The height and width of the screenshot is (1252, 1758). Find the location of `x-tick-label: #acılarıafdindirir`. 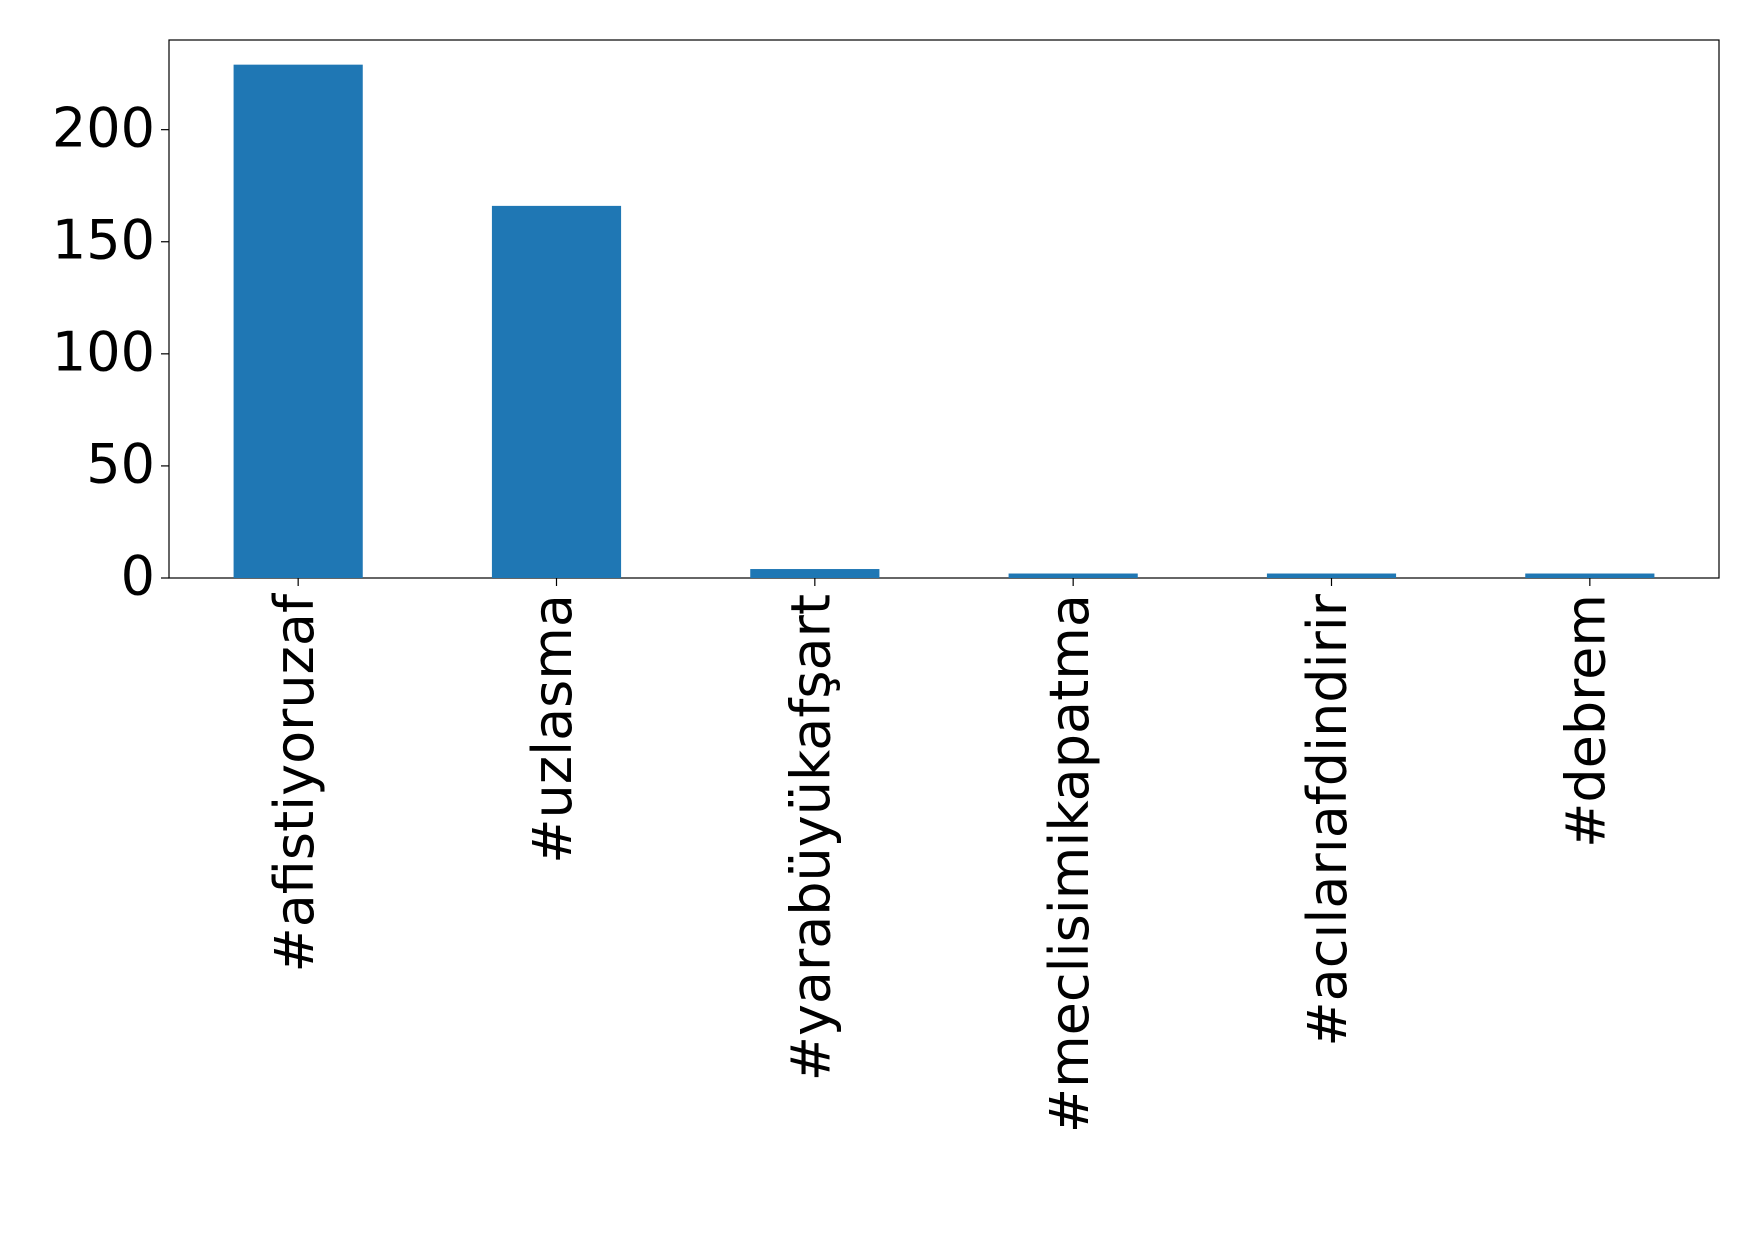

x-tick-label: #acılarıafdindirir is located at coordinates (1327, 819).